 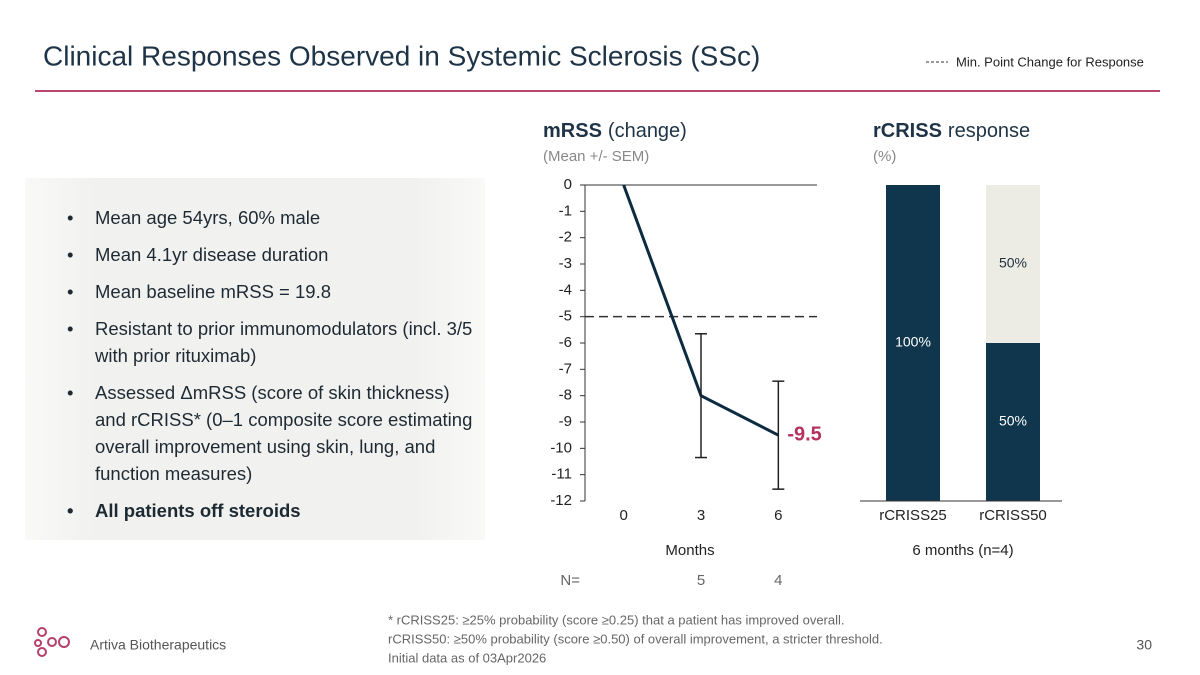 I want to click on y-tick-label: -4, so click(x=565, y=289).